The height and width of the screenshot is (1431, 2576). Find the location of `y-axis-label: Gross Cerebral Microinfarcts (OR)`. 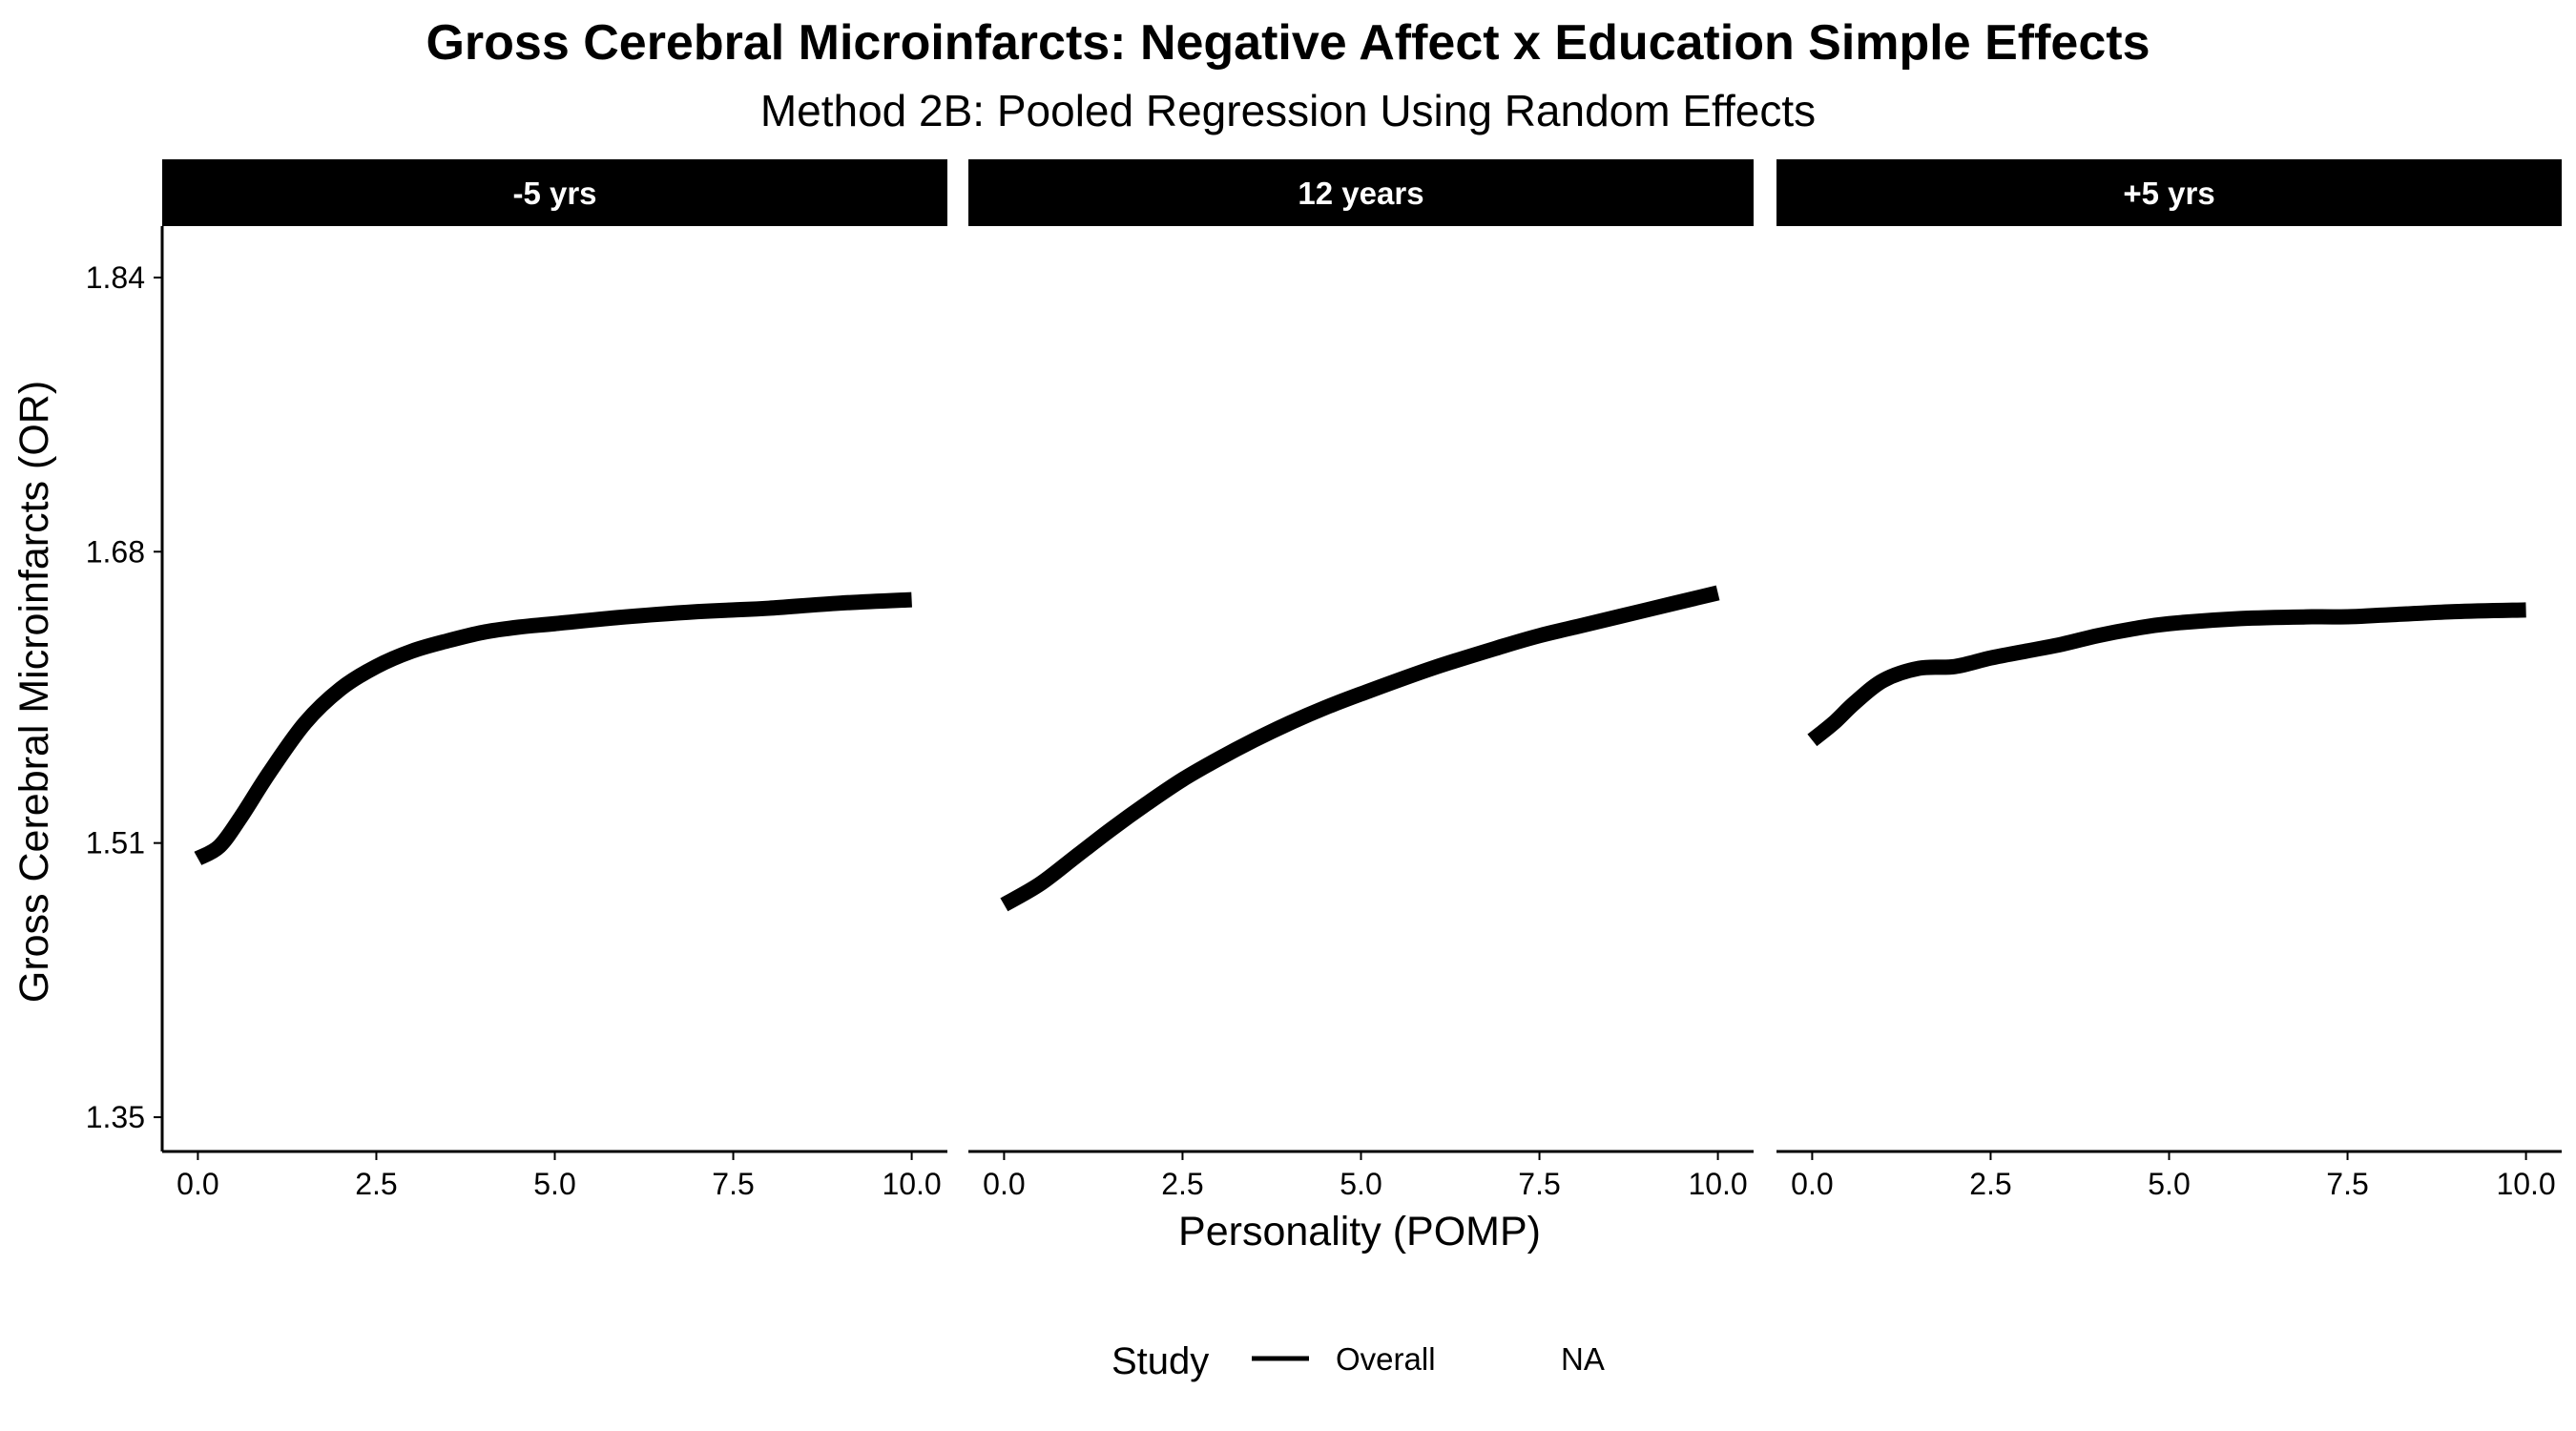

y-axis-label: Gross Cerebral Microinfarcts (OR) is located at coordinates (34, 692).